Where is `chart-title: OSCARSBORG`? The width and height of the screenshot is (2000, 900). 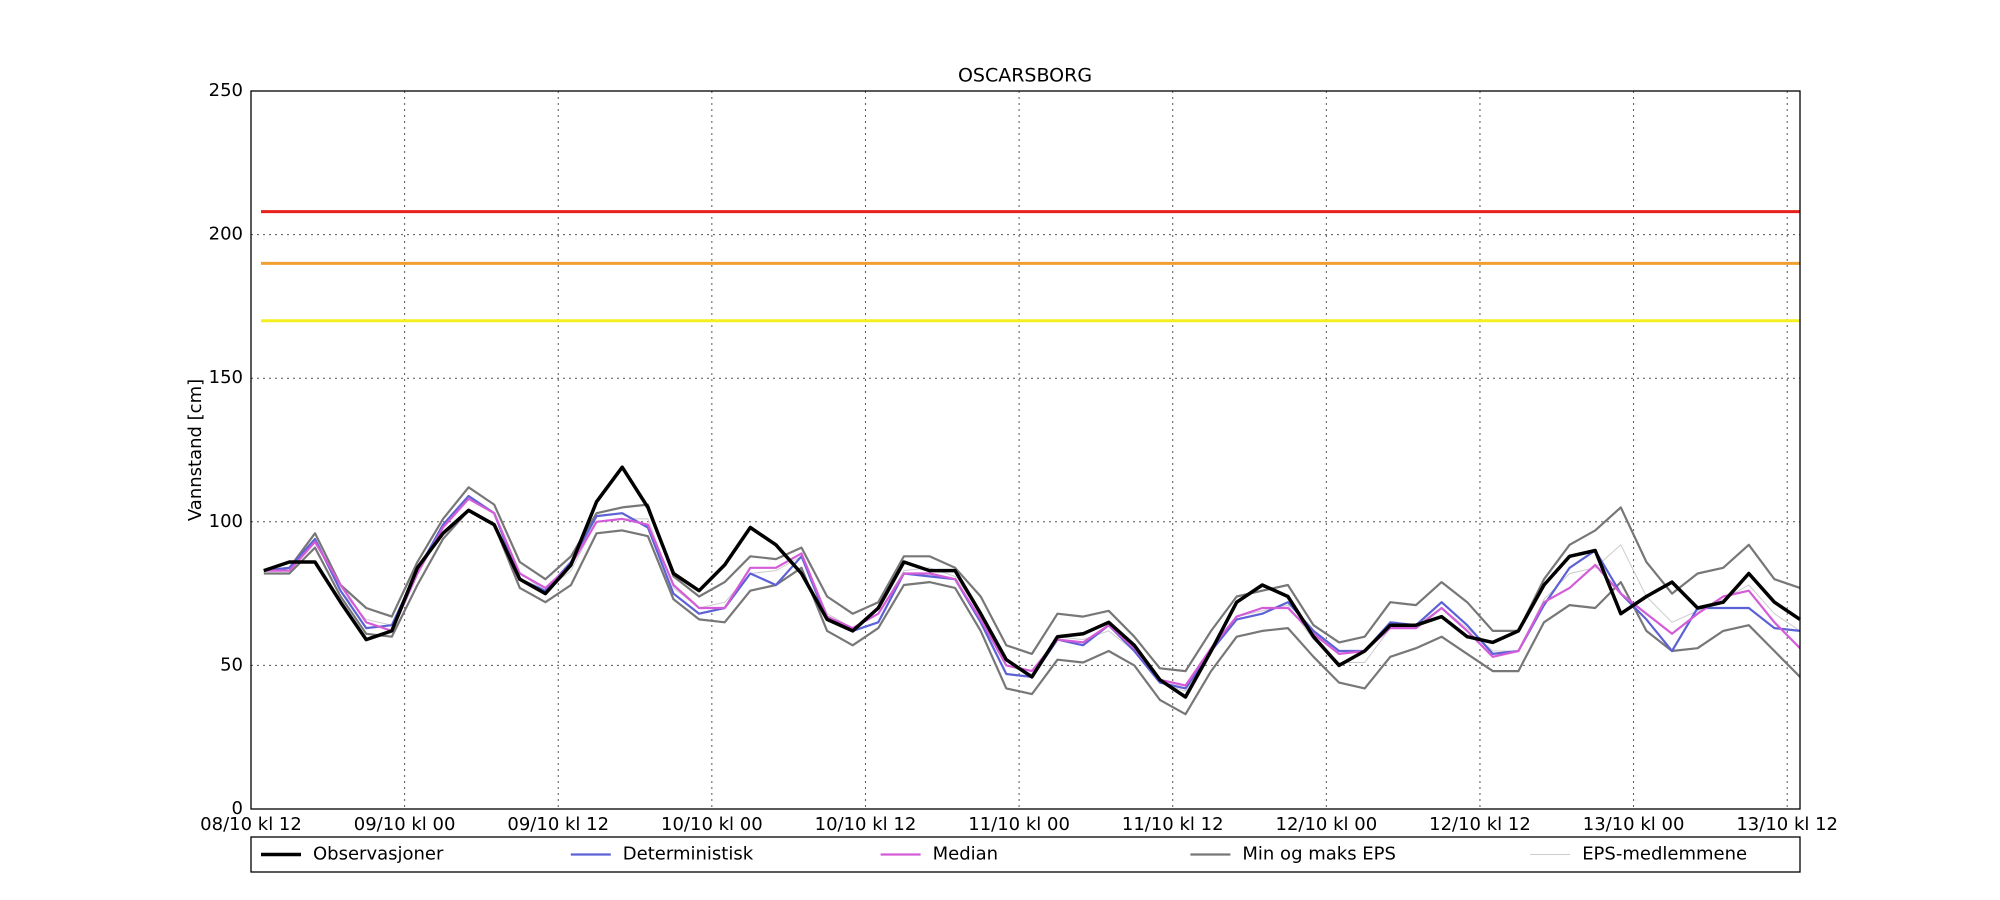 chart-title: OSCARSBORG is located at coordinates (1025, 76).